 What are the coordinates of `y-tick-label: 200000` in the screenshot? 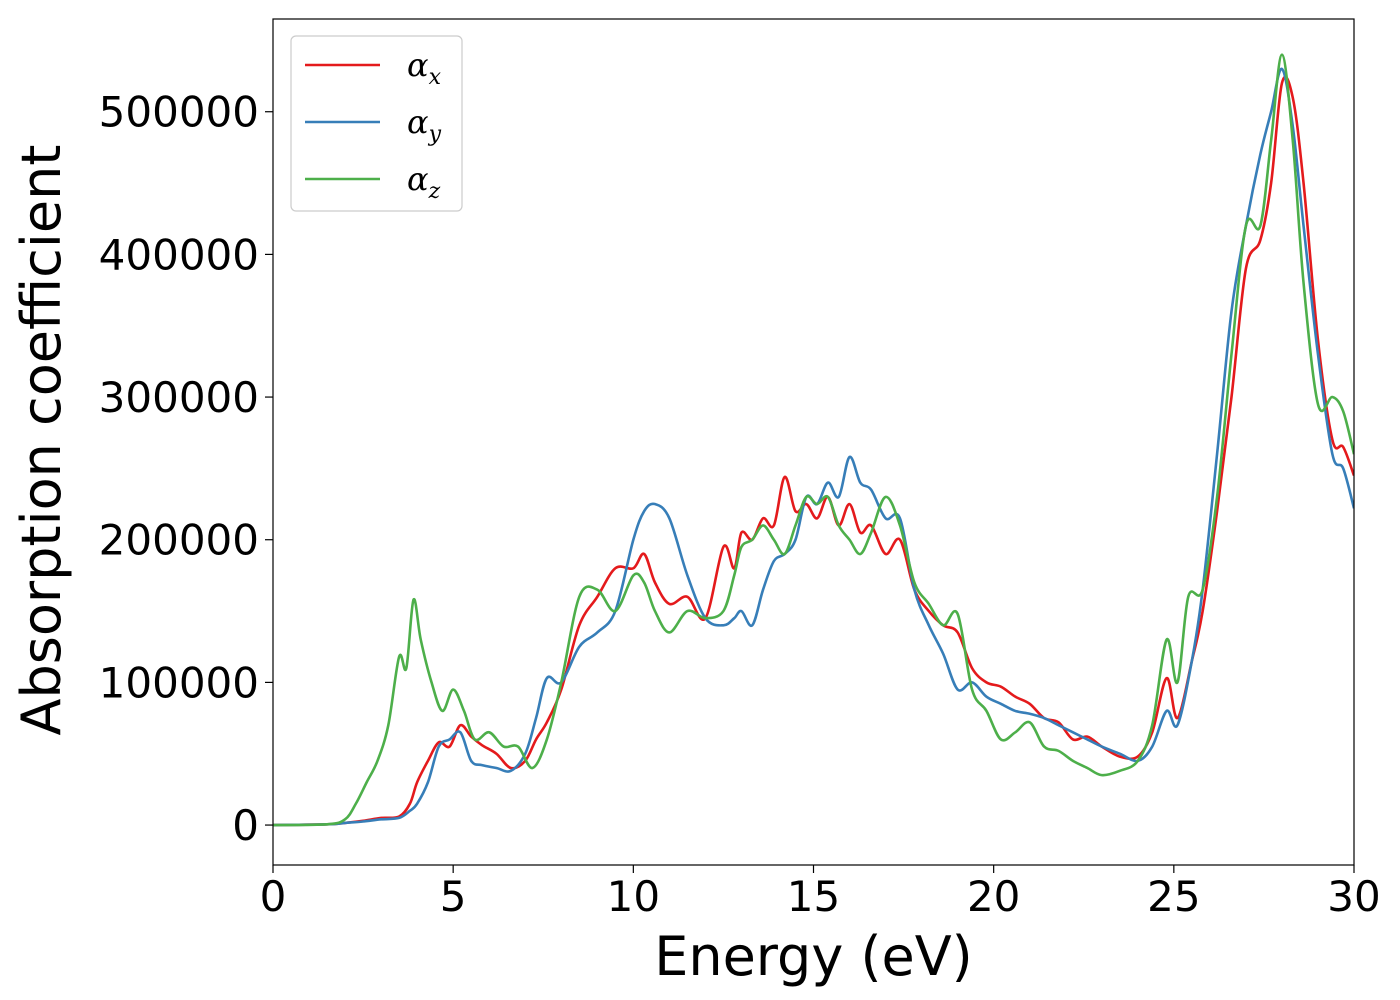 It's located at (179, 540).